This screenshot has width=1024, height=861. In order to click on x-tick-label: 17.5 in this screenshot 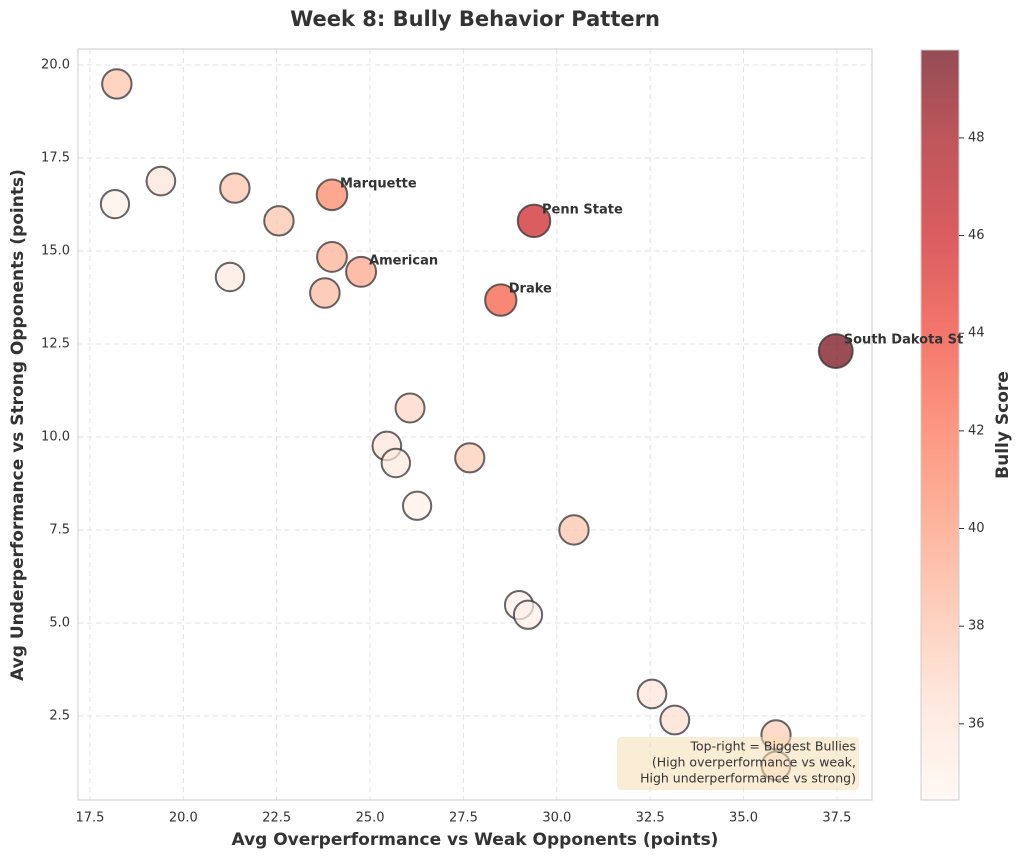, I will do `click(89, 818)`.